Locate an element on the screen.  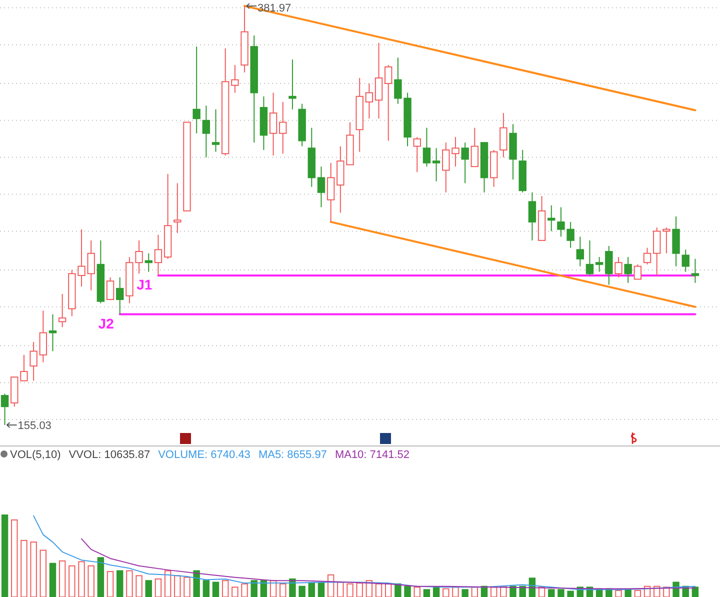
chart-subtitle: VVOL: 10635.87 is located at coordinates (109, 455).